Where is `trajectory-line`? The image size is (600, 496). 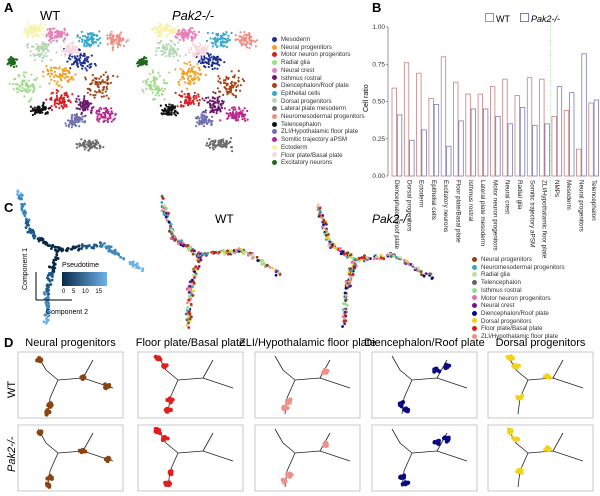 trajectory-line is located at coordinates (195, 458).